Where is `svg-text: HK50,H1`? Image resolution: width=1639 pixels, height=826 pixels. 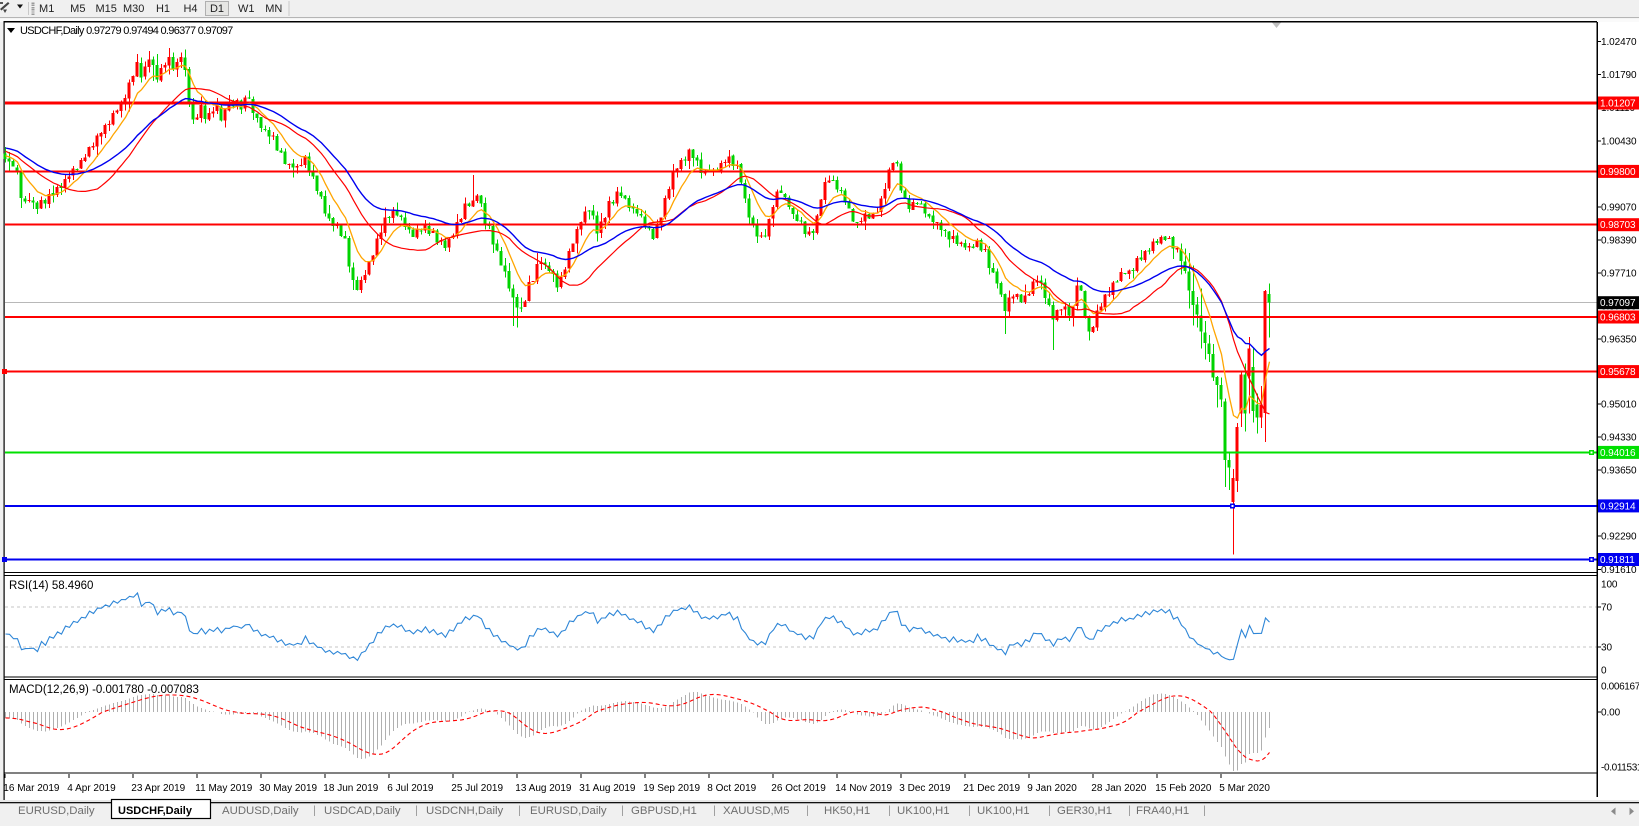
svg-text: HK50,H1 is located at coordinates (847, 811).